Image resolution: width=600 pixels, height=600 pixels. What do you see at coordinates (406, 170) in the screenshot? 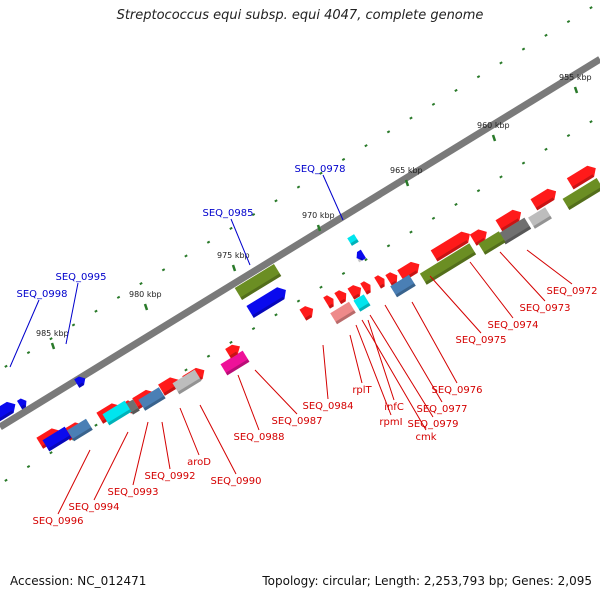
I see `scale-tick-label: 965 kbp` at bounding box center [406, 170].